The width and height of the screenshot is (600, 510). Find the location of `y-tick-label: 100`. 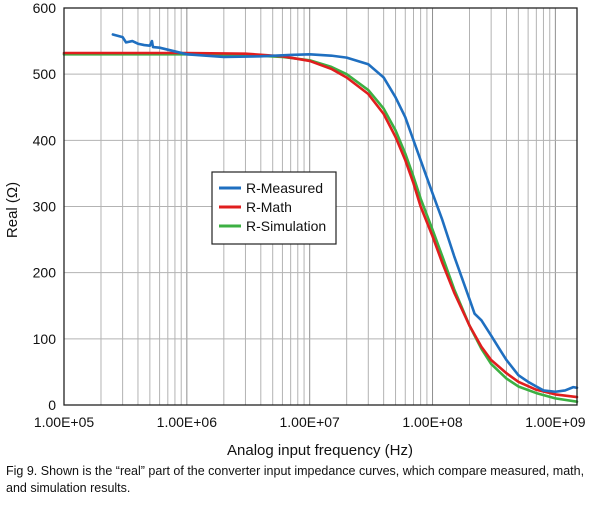

y-tick-label: 100 is located at coordinates (45, 339).